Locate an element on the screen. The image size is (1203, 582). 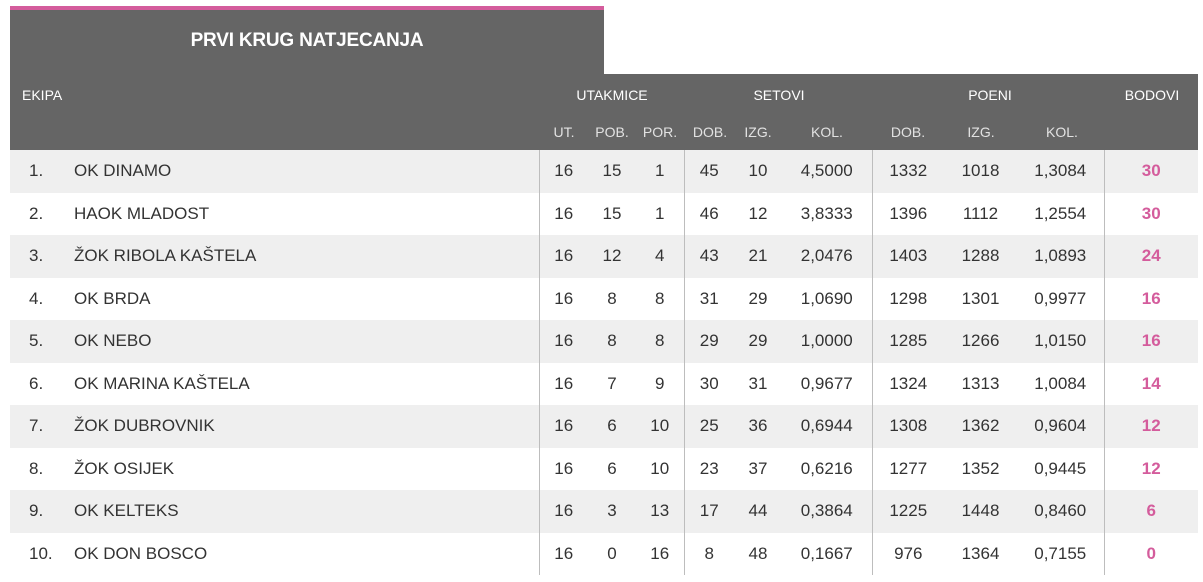
points-ratio: 1,0084 is located at coordinates (1060, 383).